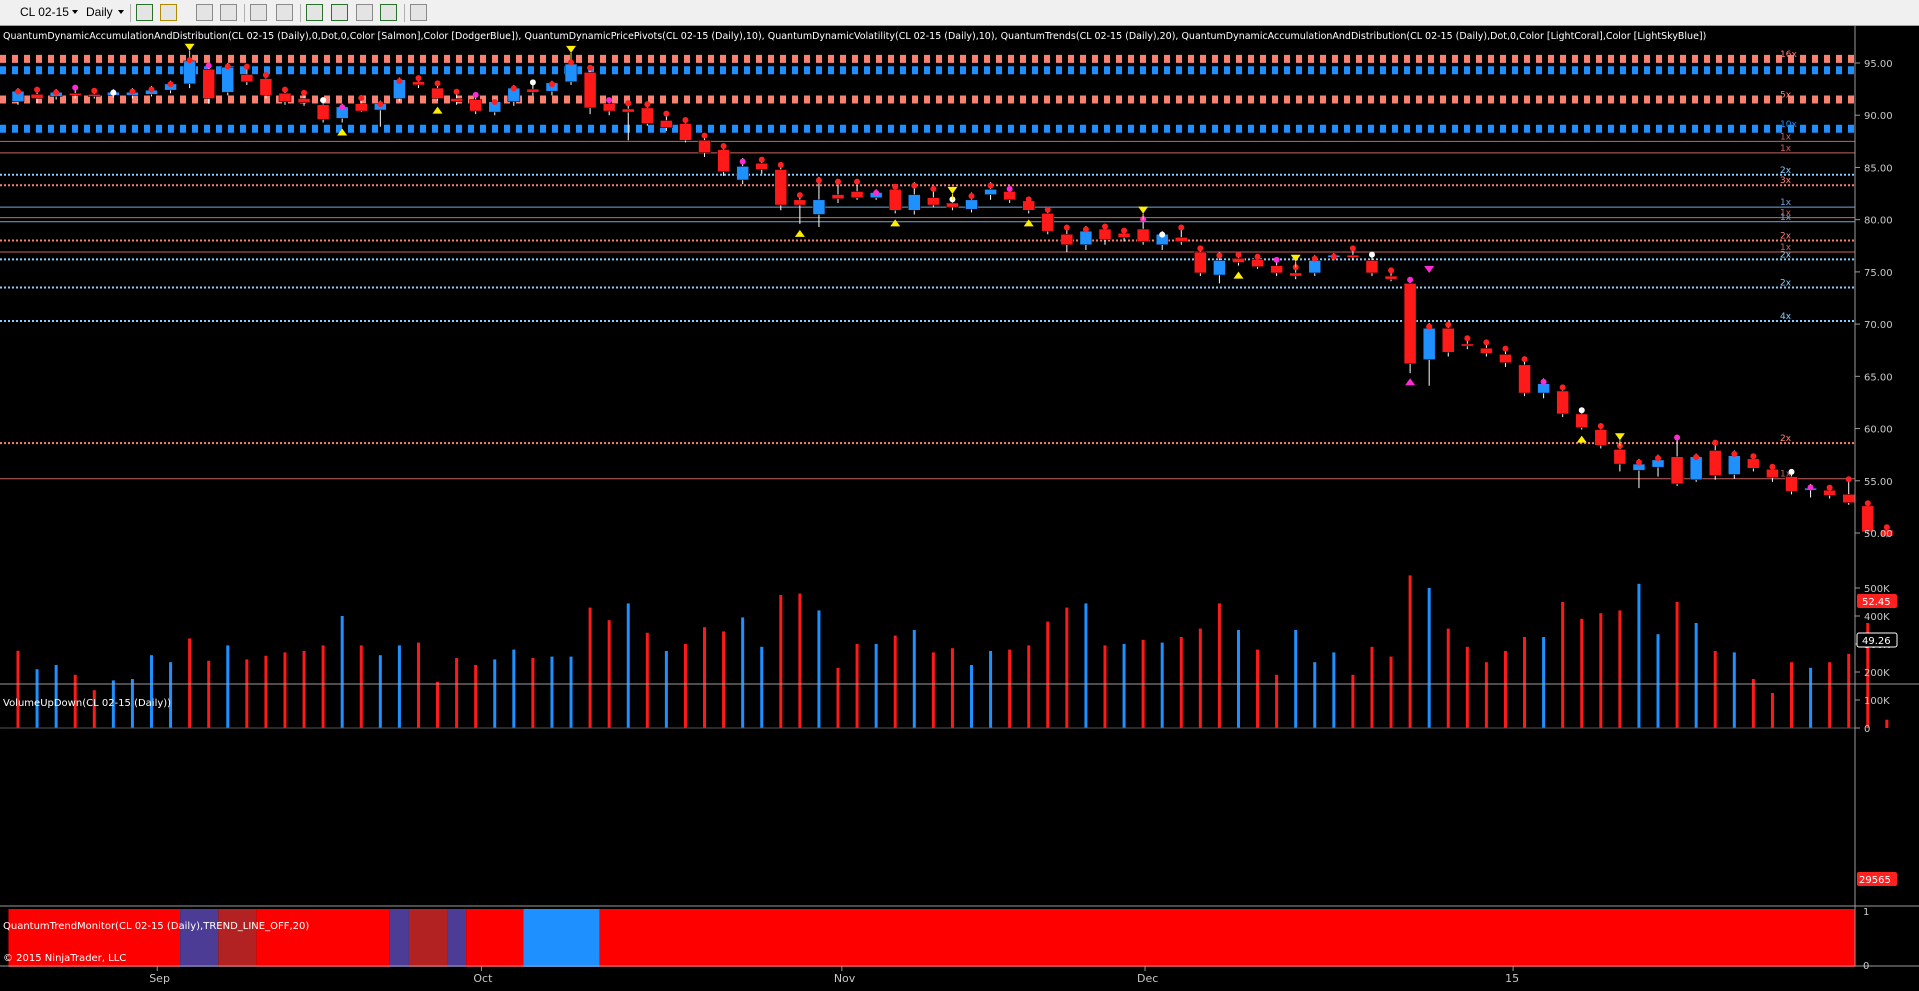  Describe the element at coordinates (44, 12) in the screenshot. I see `instrument-selector: CL 02-15` at that location.